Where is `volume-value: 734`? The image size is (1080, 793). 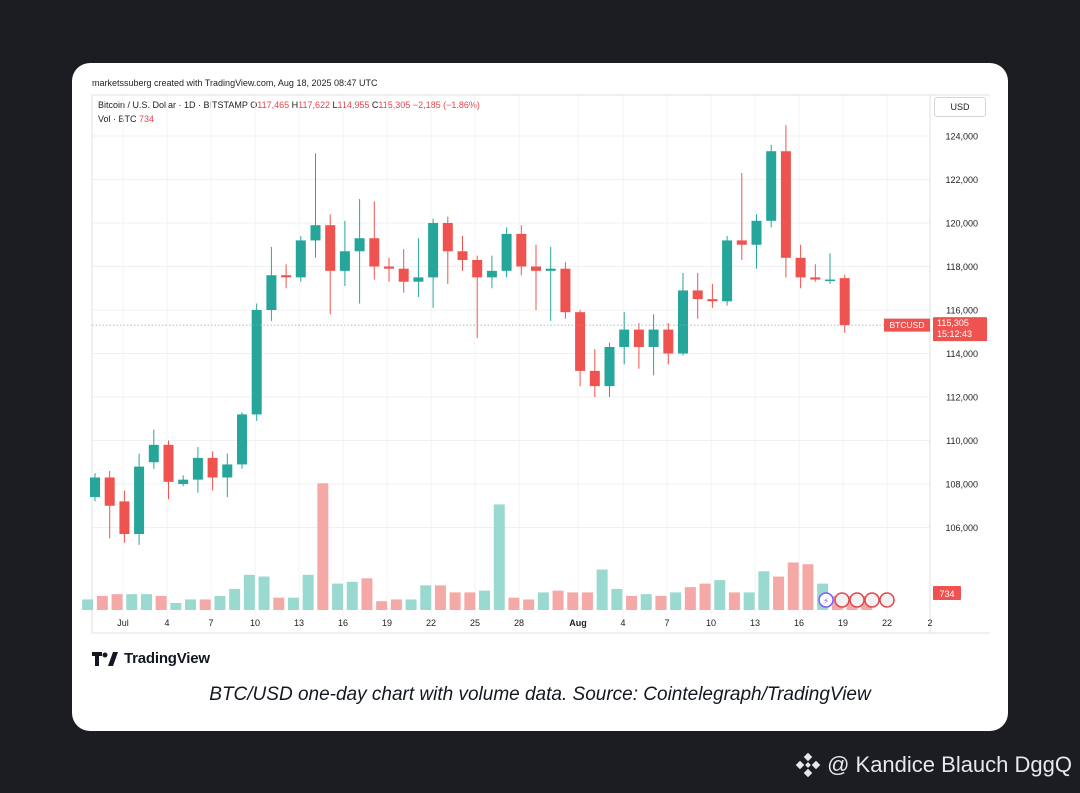 volume-value: 734 is located at coordinates (147, 119).